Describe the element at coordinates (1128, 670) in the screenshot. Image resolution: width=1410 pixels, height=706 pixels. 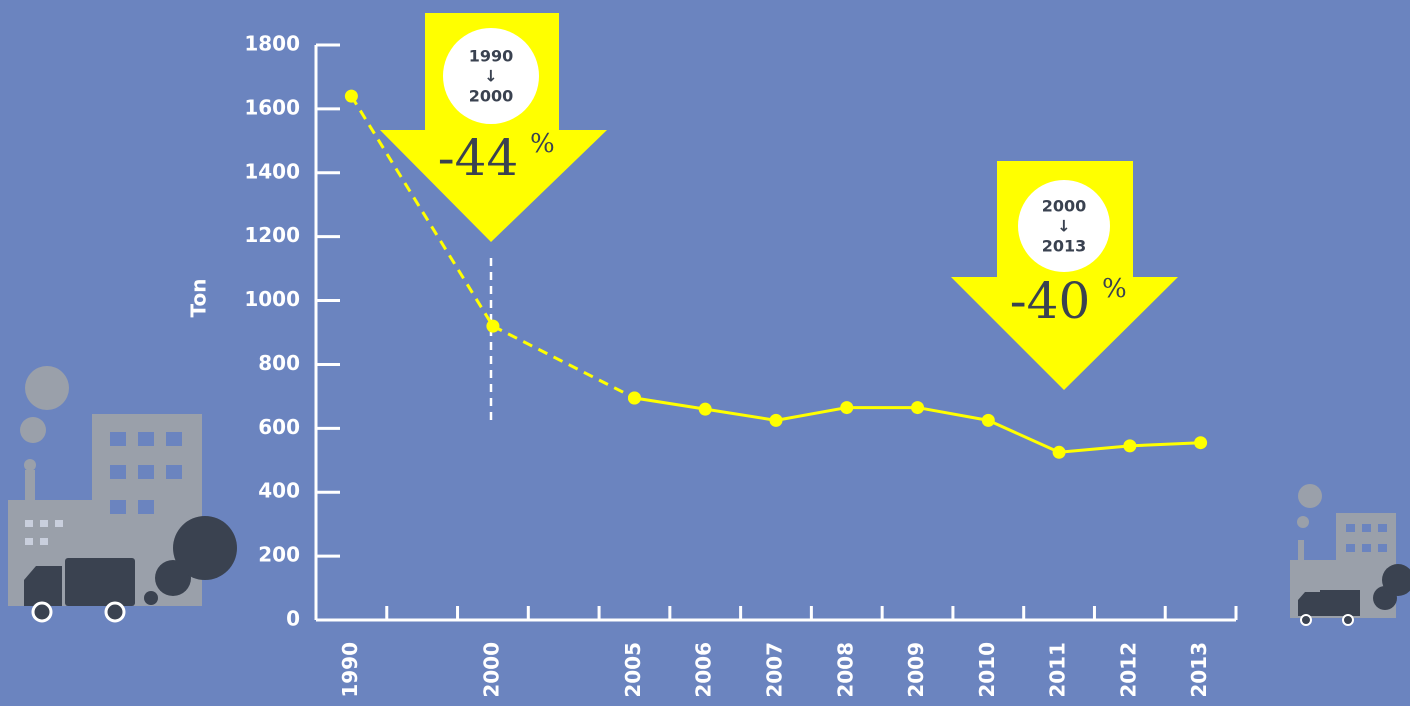
I see `x-tick-label: 2012` at that location.